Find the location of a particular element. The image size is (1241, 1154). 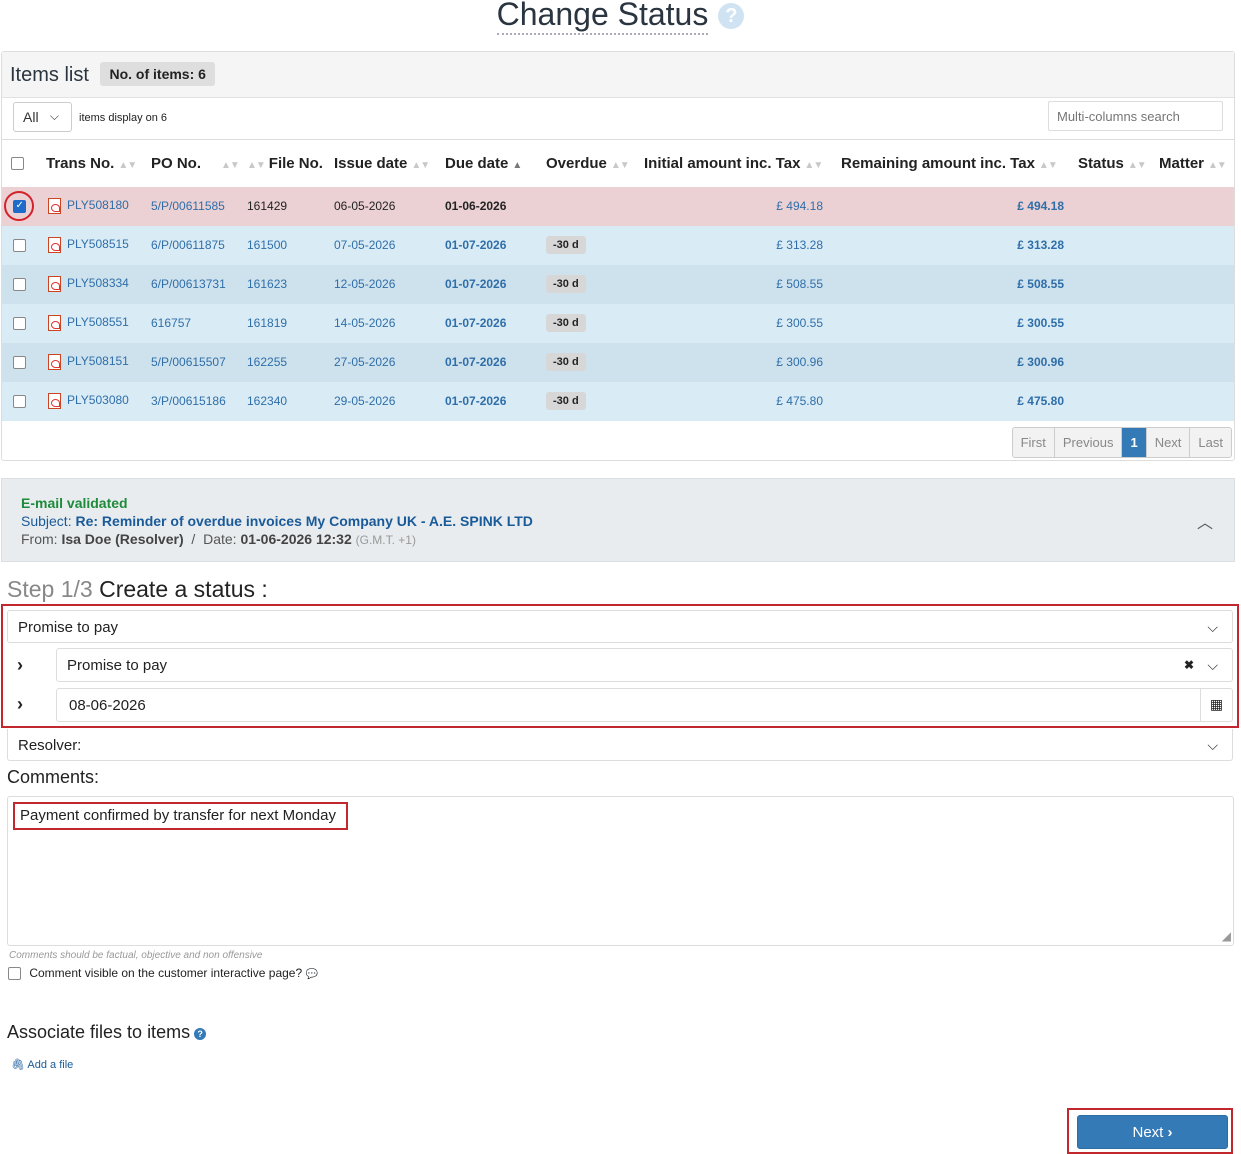

status-type-select: Promise to pay ⌵ is located at coordinates (620, 626).